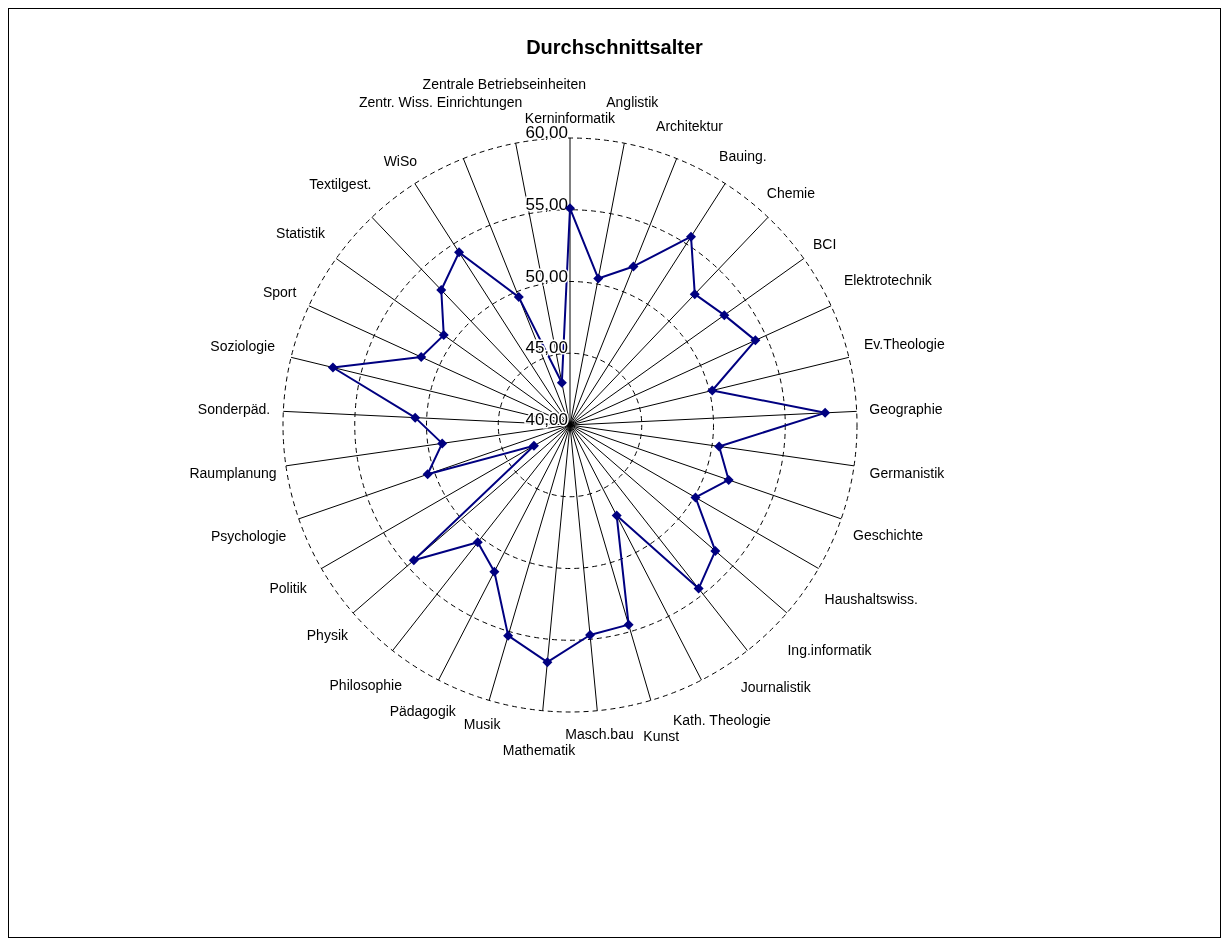 The image size is (1229, 942). What do you see at coordinates (888, 535) in the screenshot?
I see `spoke-label: Geschichte` at bounding box center [888, 535].